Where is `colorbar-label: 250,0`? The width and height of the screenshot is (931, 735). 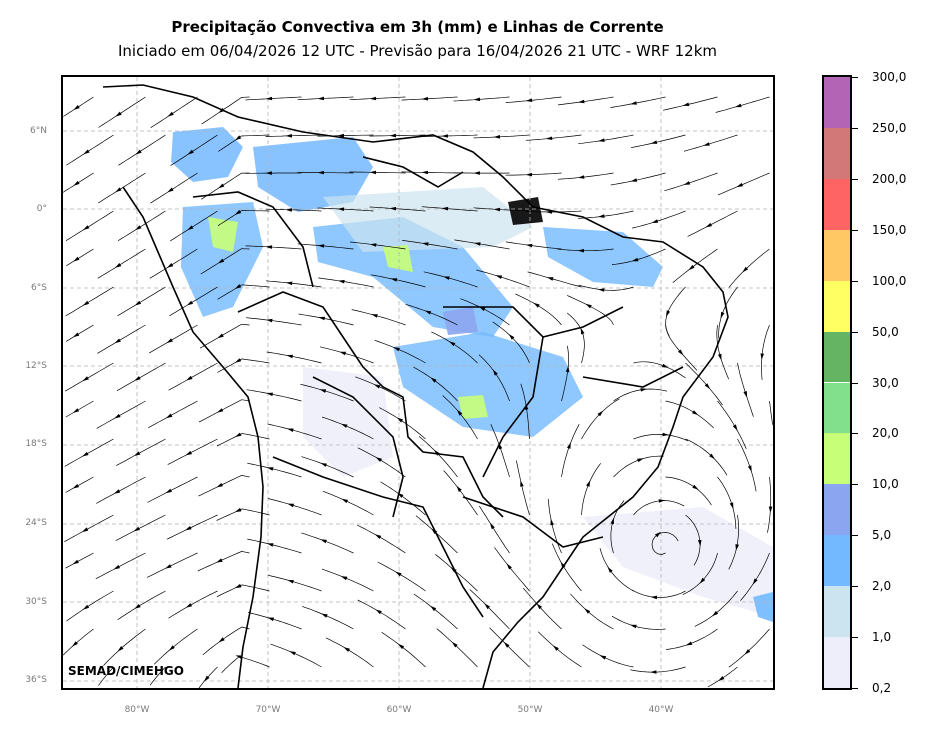
colorbar-label: 250,0 is located at coordinates (889, 127).